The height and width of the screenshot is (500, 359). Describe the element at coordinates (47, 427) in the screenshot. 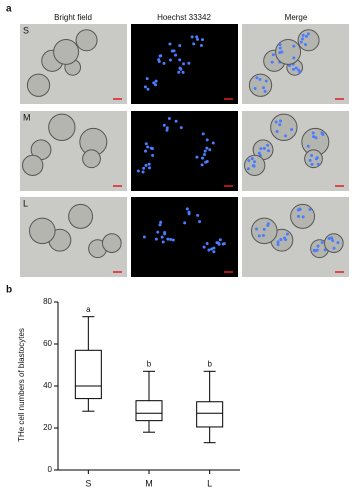

I see `y-tick-label: 20` at that location.